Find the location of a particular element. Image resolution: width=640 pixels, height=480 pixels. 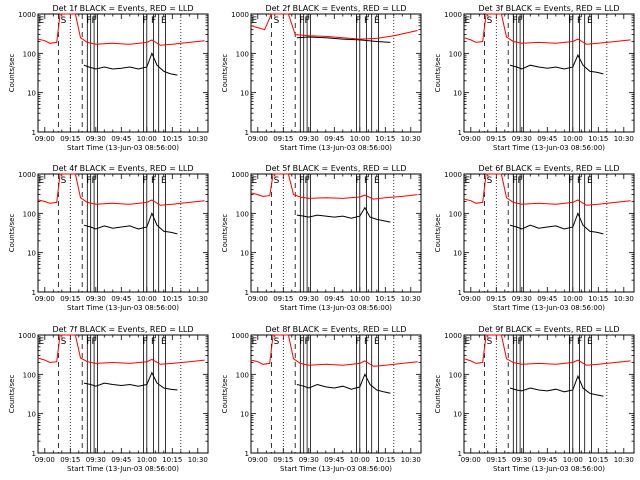

chart-title: Det 1f BLACK = Events, RED = LLD is located at coordinates (122, 8).